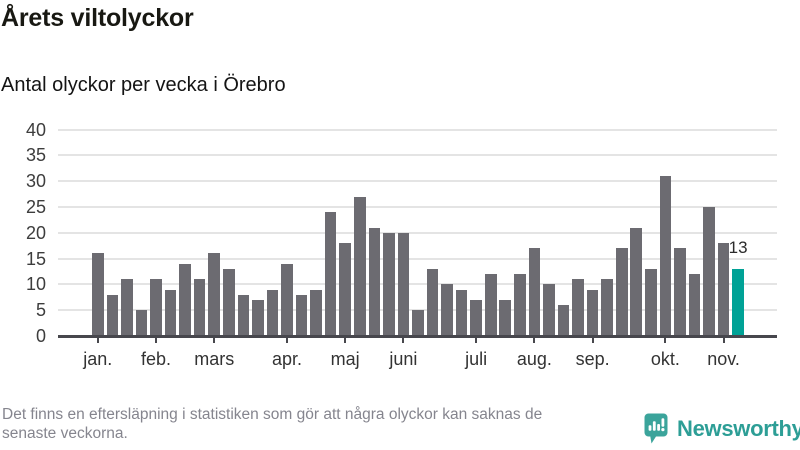 This screenshot has width=800, height=450. Describe the element at coordinates (738, 247) in the screenshot. I see `last-bar-value-label: 13` at that location.